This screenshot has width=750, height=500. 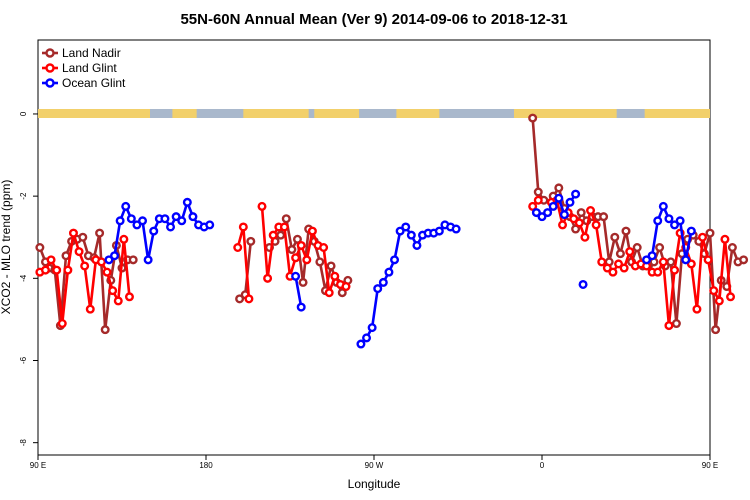 I want to click on x-tick-label: 0, so click(x=542, y=465).